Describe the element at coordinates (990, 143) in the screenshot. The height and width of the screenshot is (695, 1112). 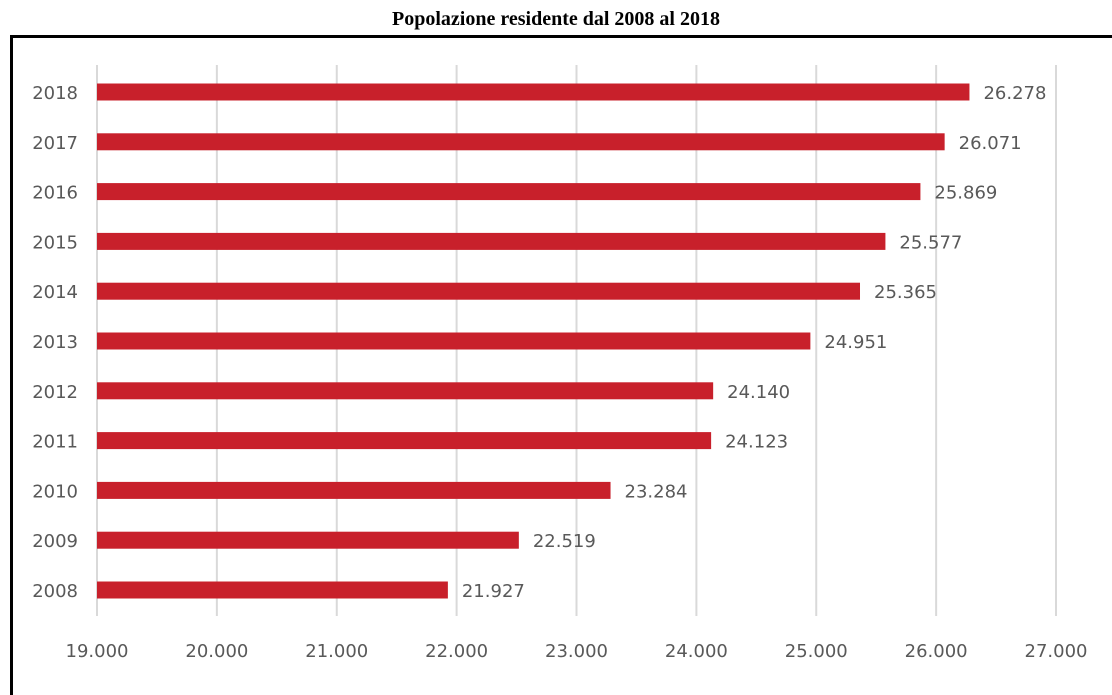
I see `data-label: 26.071` at that location.